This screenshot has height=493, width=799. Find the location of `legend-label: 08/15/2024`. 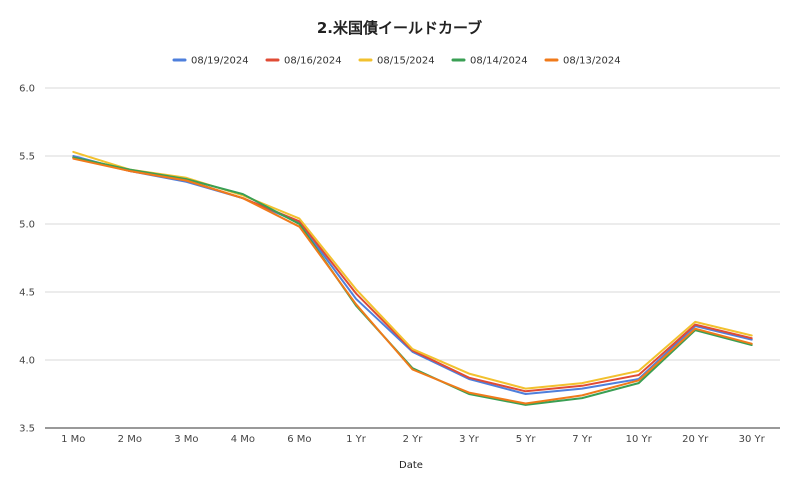

legend-label: 08/15/2024 is located at coordinates (406, 61).